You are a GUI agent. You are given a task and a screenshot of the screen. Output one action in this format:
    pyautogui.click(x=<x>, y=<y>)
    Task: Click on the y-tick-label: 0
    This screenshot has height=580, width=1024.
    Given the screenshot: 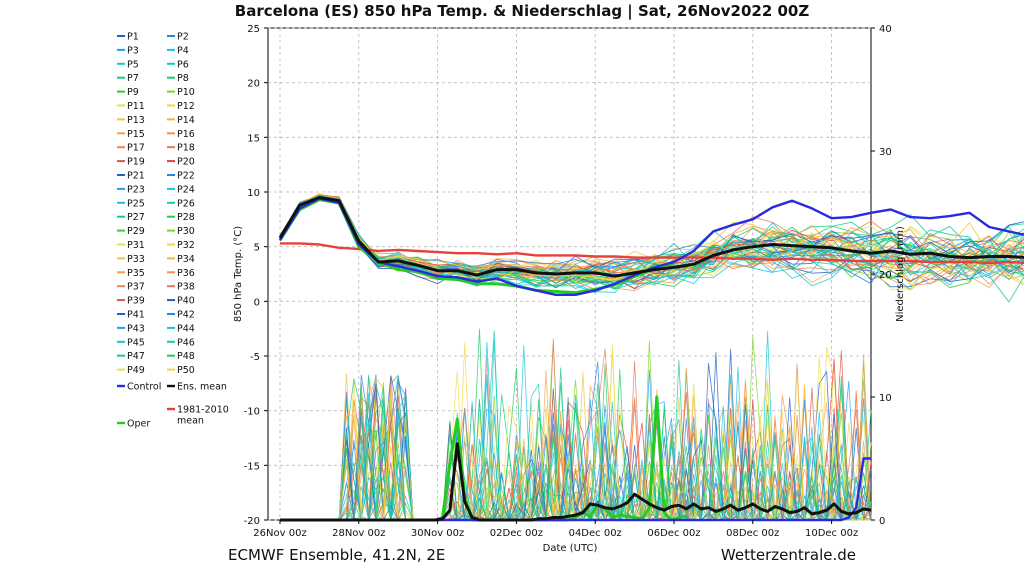 What is the action you would take?
    pyautogui.click(x=257, y=302)
    